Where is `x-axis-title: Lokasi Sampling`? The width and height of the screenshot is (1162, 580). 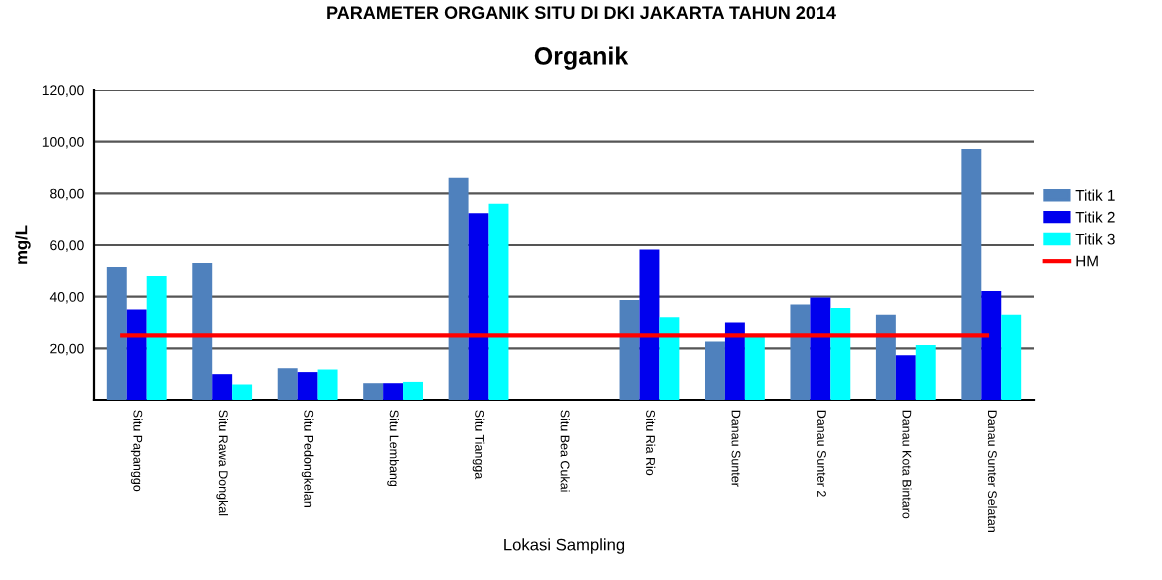 x-axis-title: Lokasi Sampling is located at coordinates (564, 546).